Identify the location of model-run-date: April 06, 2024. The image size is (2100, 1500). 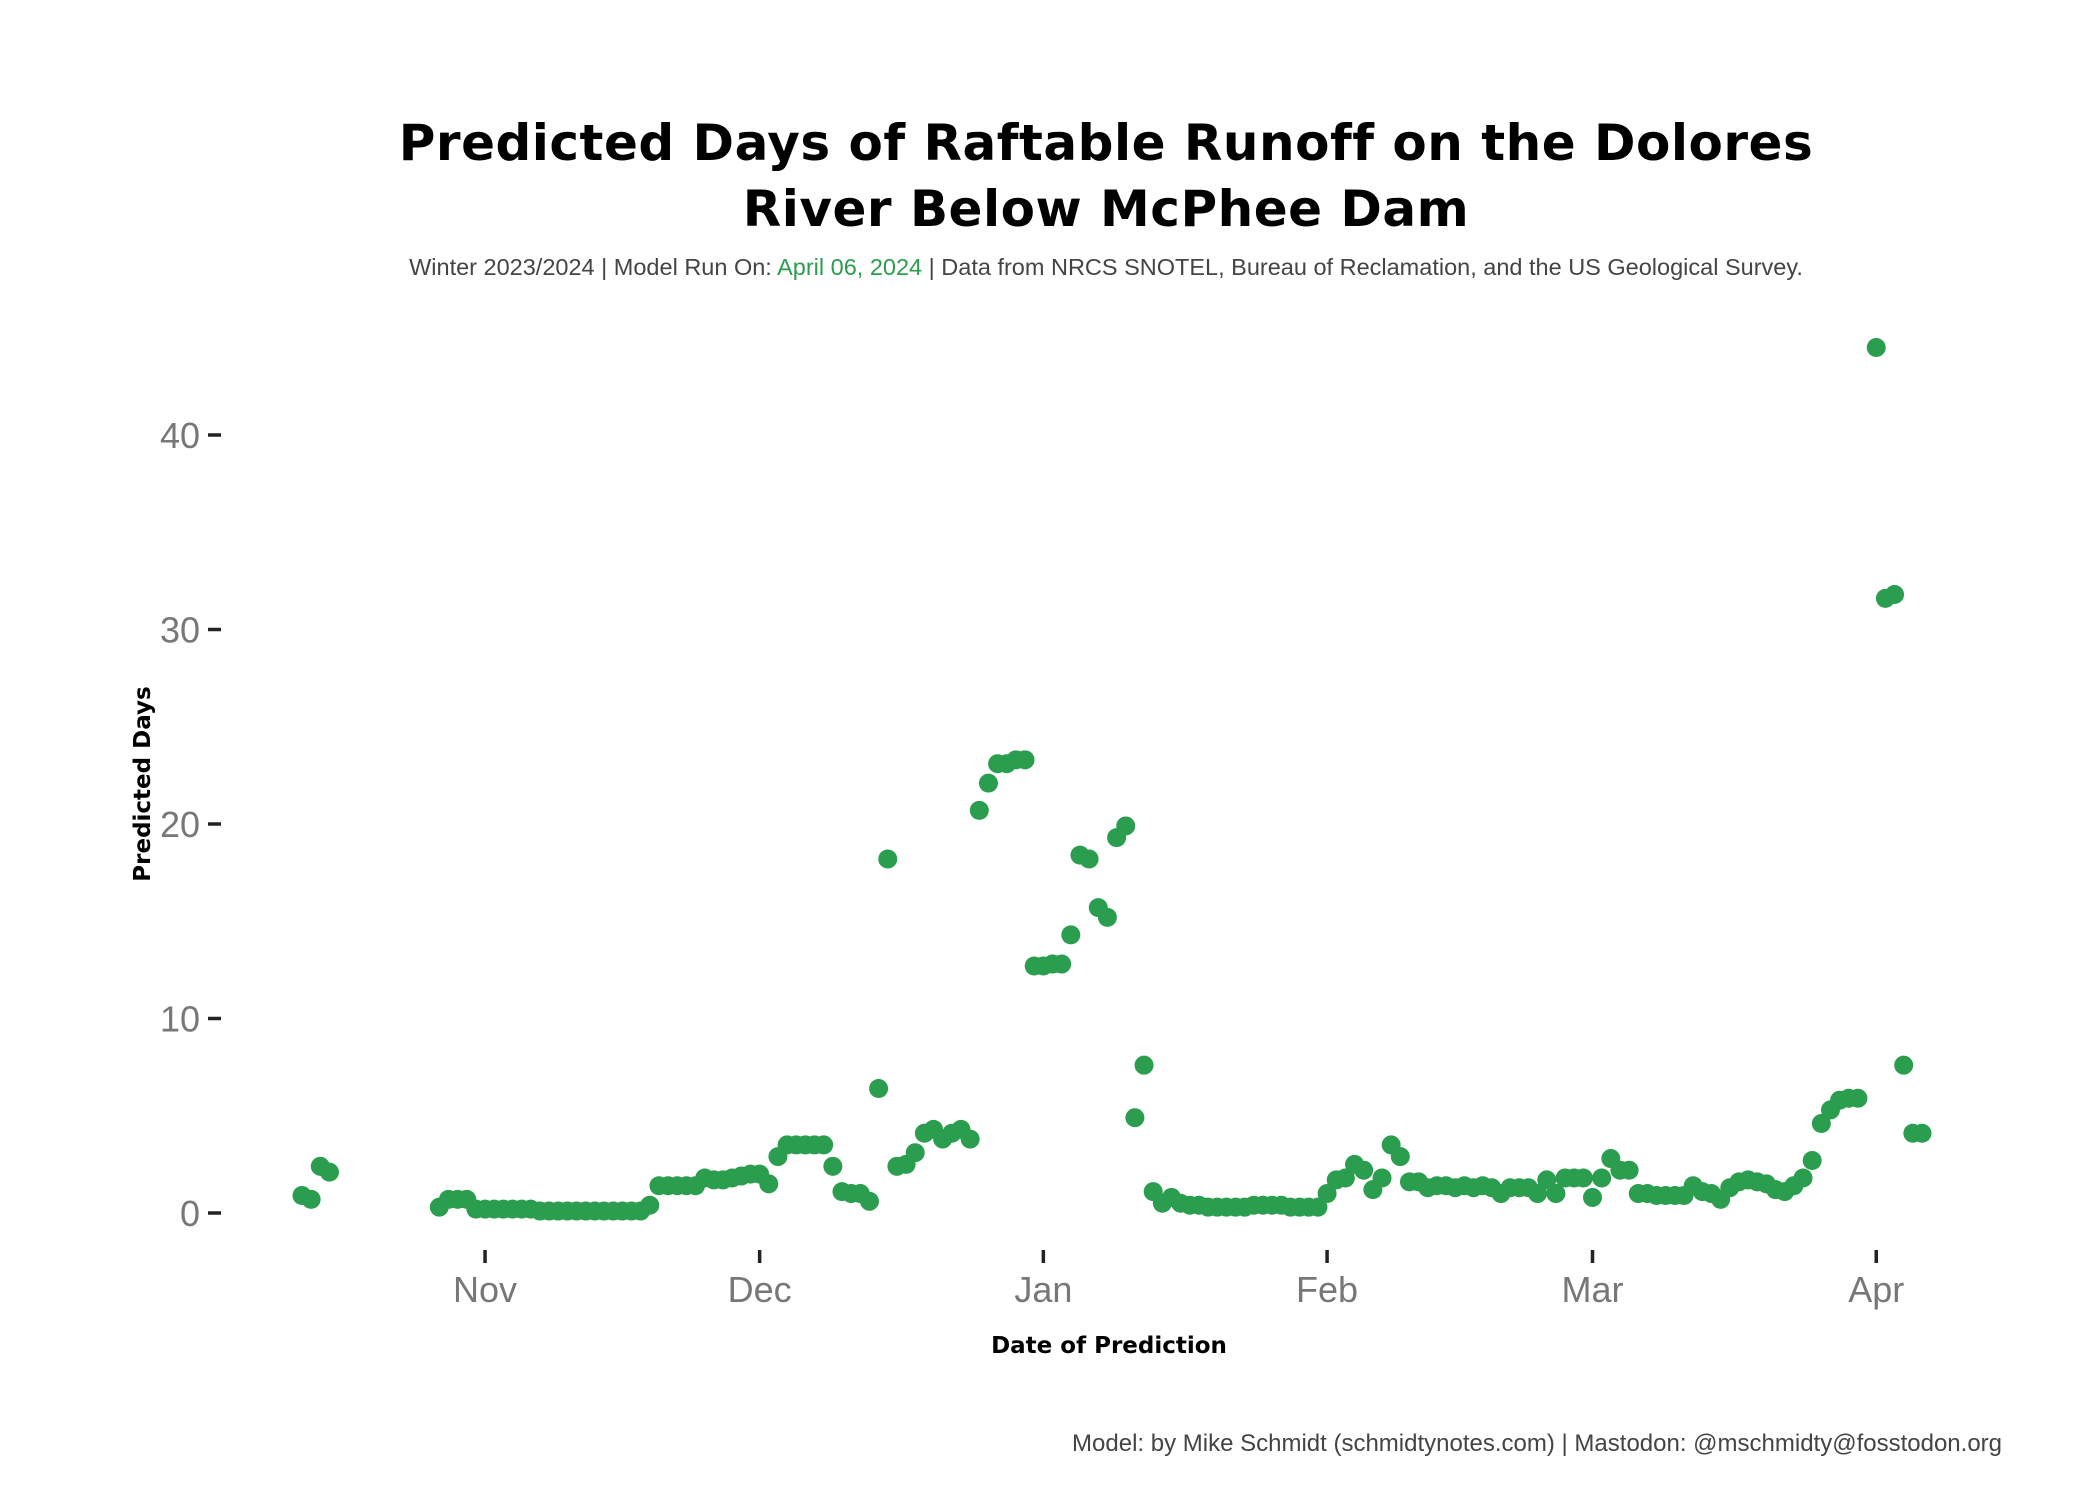
(850, 267).